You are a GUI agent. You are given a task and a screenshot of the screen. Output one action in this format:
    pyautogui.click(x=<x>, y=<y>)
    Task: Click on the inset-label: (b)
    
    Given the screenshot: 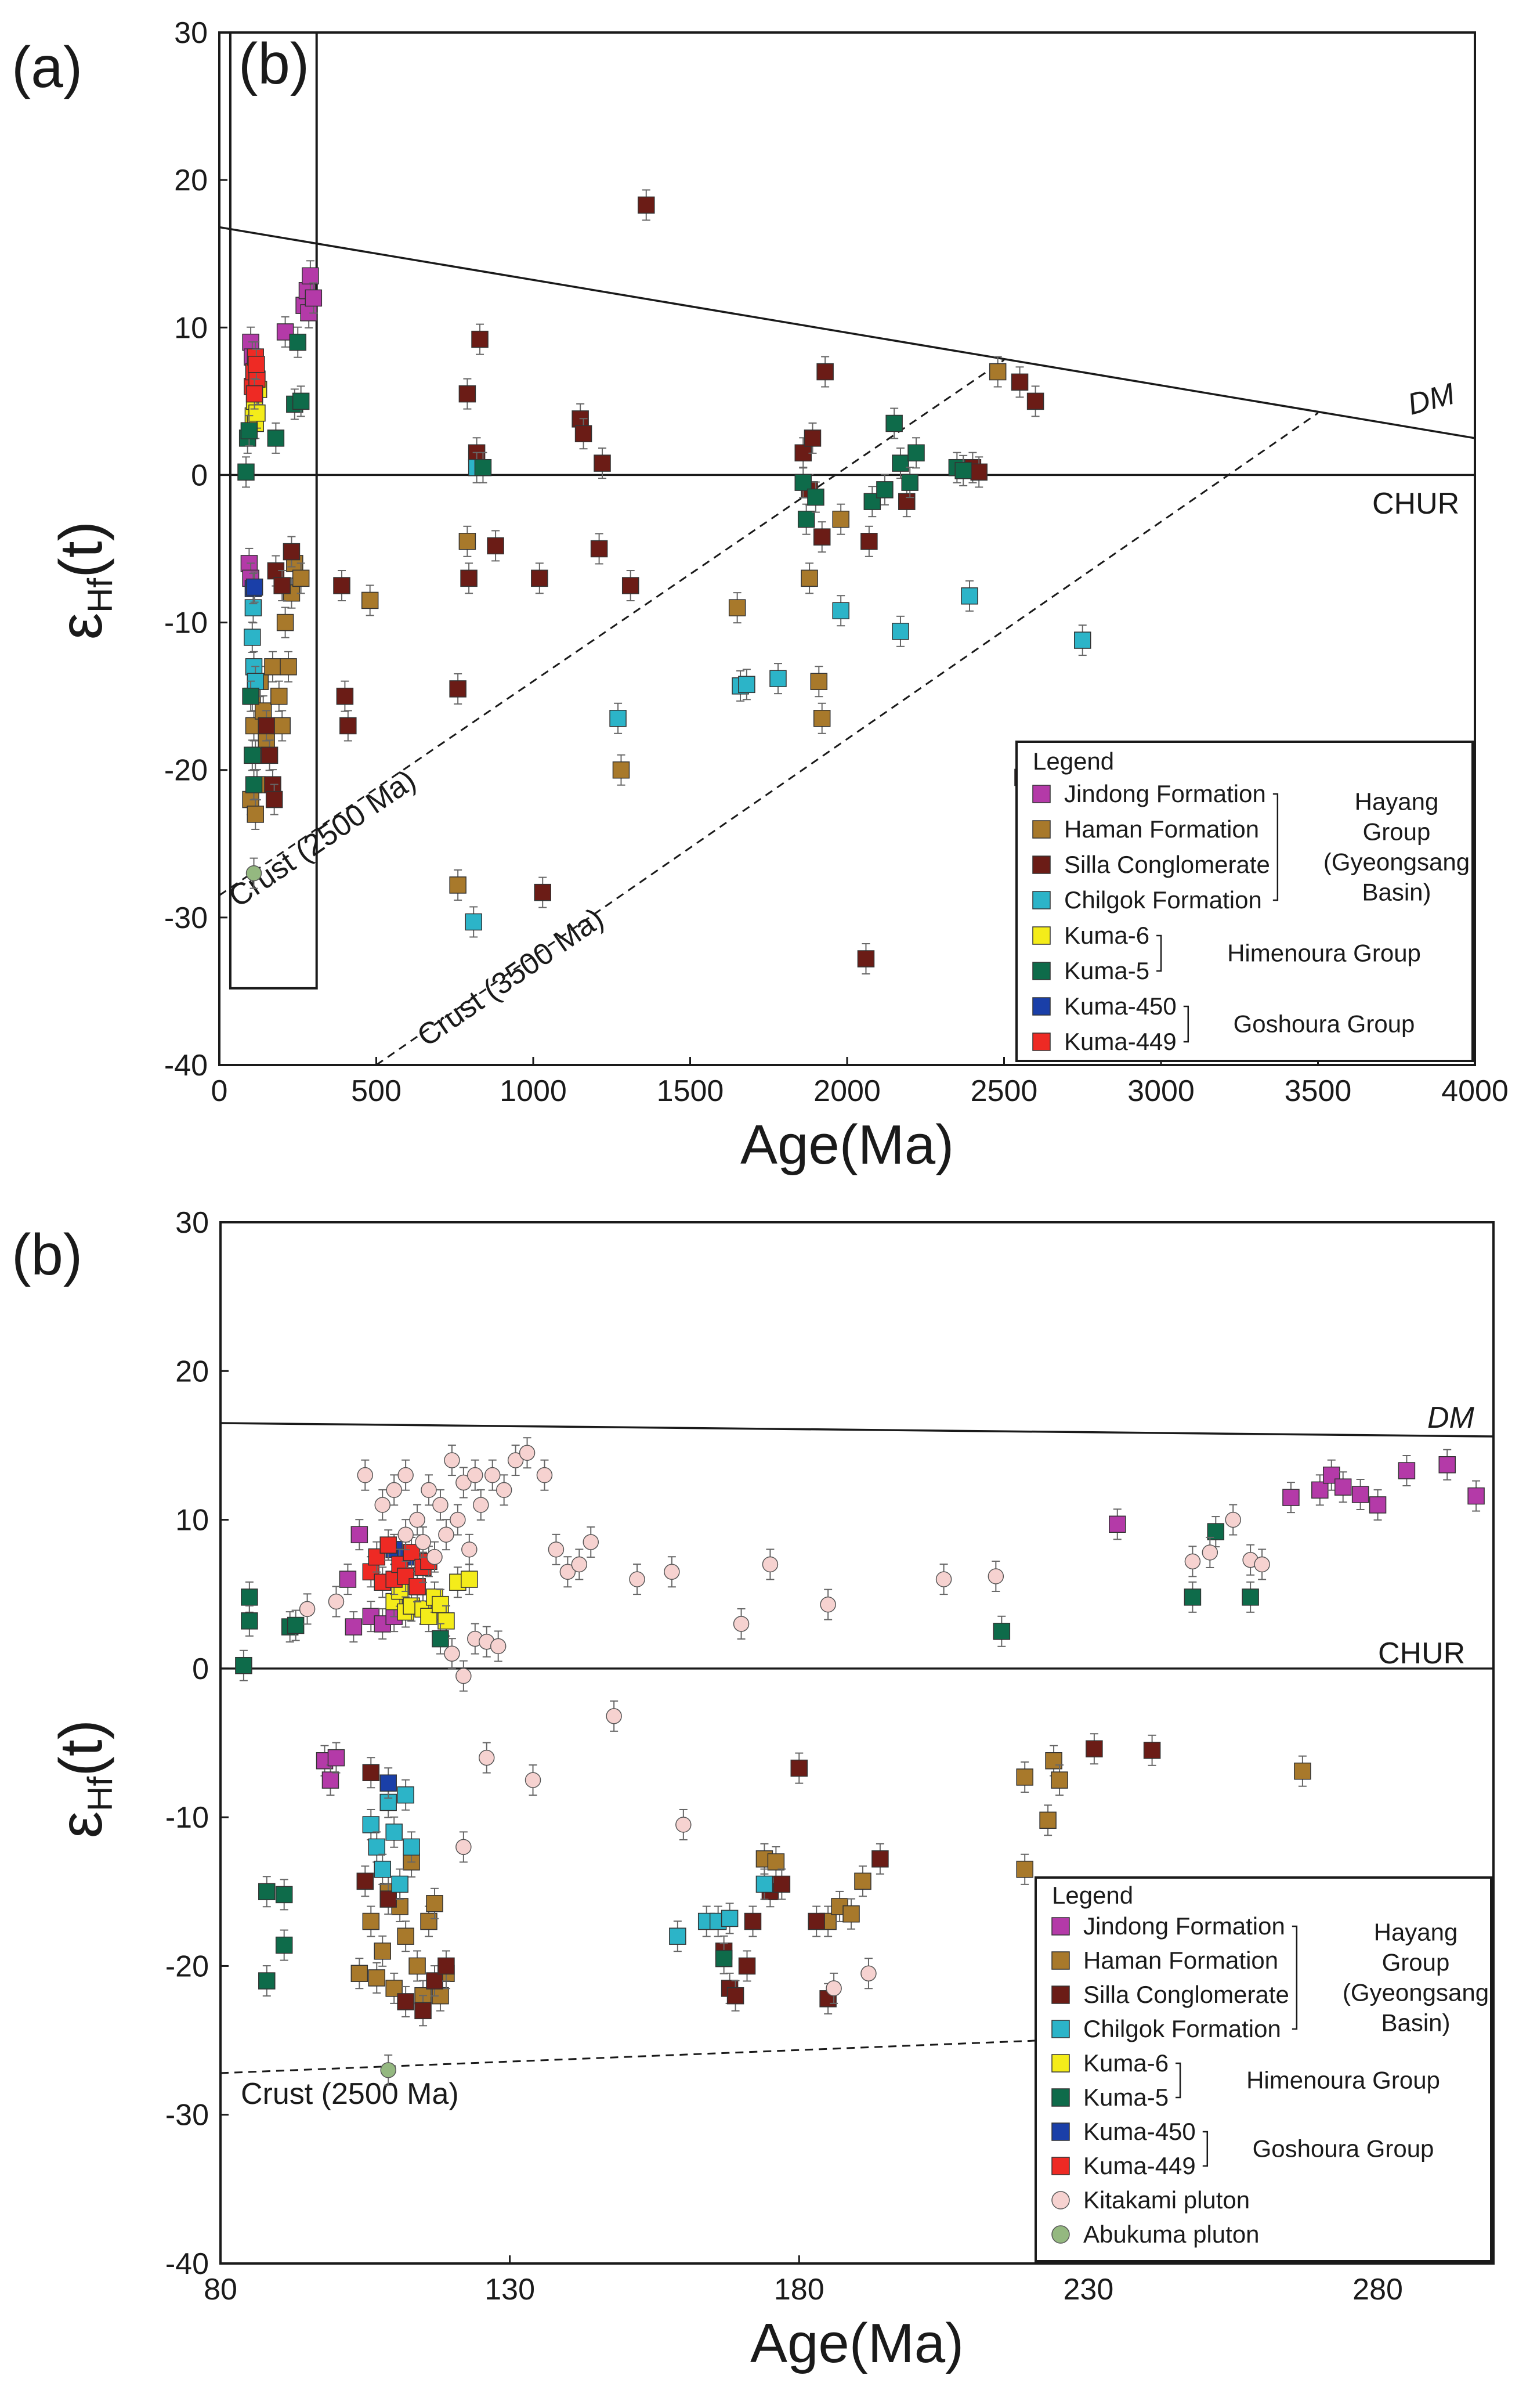 What is the action you would take?
    pyautogui.click(x=273, y=63)
    